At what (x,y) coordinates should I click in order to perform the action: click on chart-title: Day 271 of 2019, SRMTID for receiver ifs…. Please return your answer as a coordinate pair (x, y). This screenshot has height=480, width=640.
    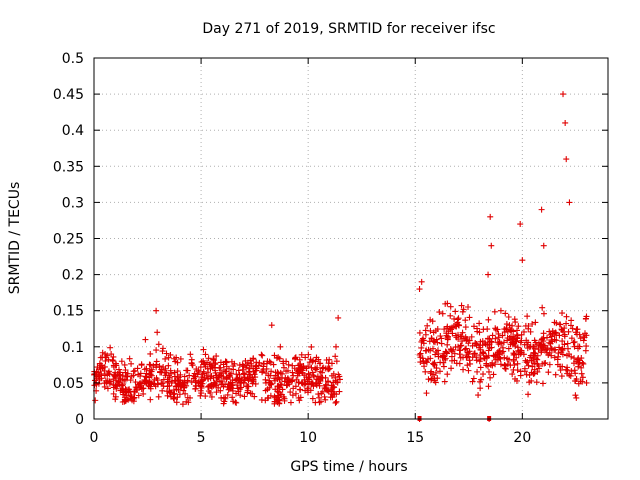
    Looking at the image, I should click on (348, 29).